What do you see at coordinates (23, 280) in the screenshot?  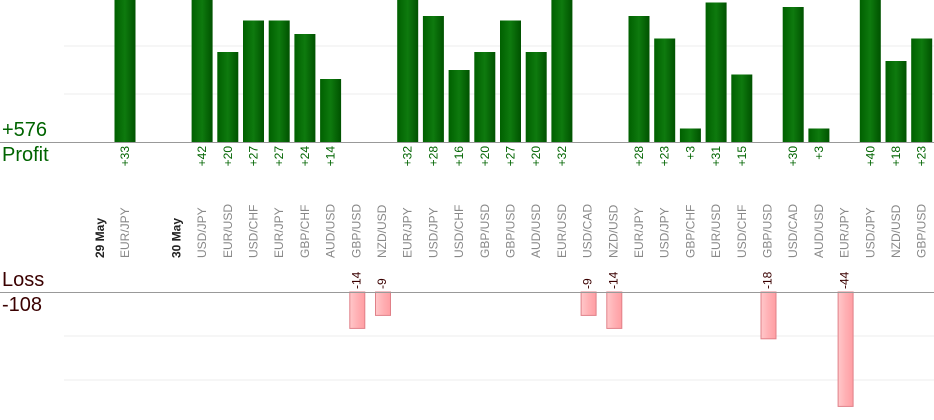 I see `loss-label: Loss` at bounding box center [23, 280].